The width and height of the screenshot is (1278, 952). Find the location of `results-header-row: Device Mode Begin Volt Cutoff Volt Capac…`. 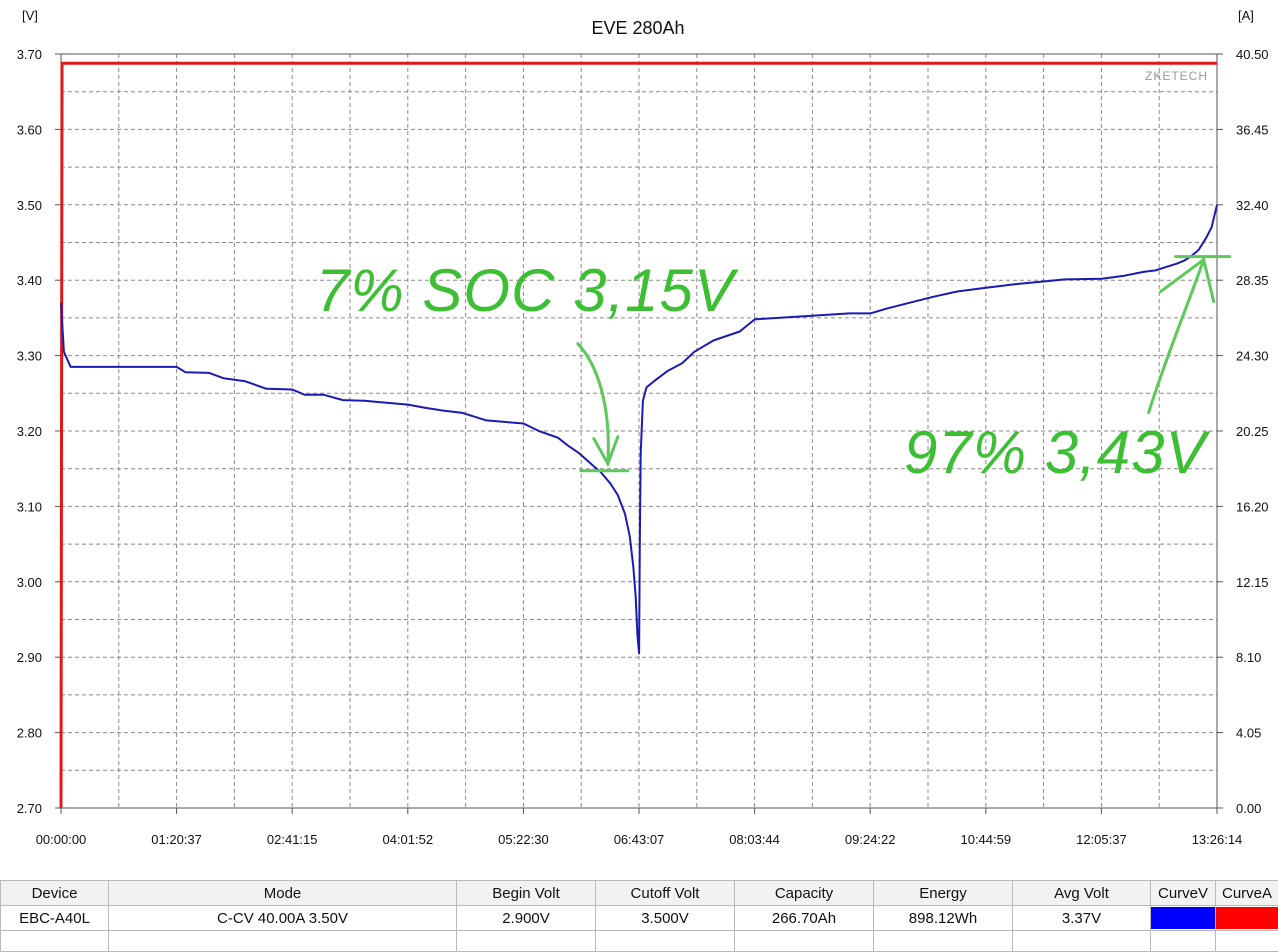

results-header-row: Device Mode Begin Volt Cutoff Volt Capac… is located at coordinates (639, 893).